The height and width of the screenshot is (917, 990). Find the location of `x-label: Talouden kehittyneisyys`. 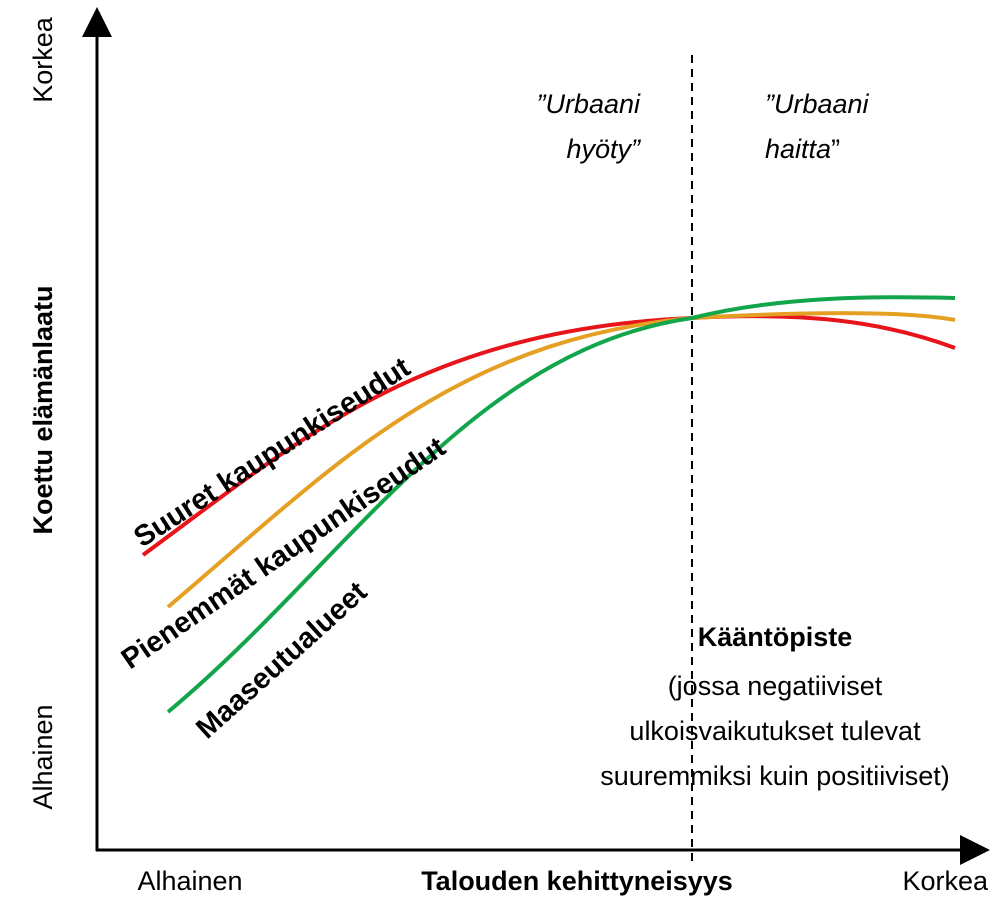

x-label: Talouden kehittyneisyys is located at coordinates (577, 881).